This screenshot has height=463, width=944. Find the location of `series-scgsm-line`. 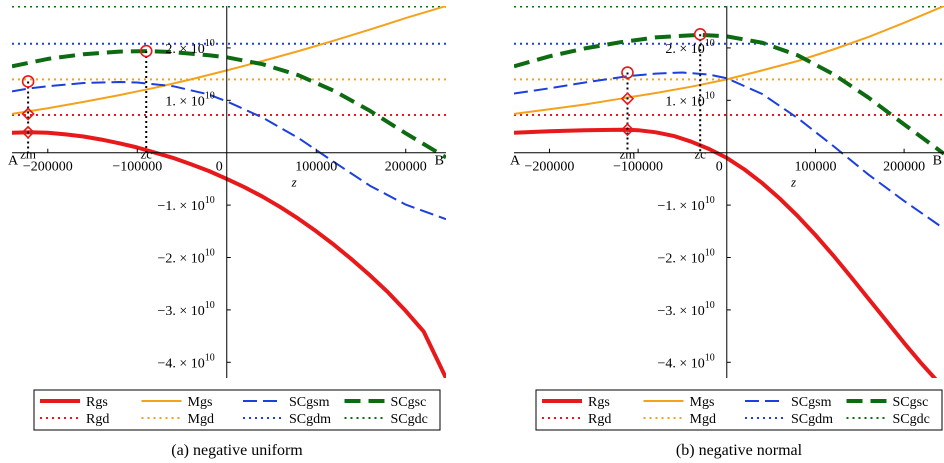

series-scgsm-line is located at coordinates (229, 151).